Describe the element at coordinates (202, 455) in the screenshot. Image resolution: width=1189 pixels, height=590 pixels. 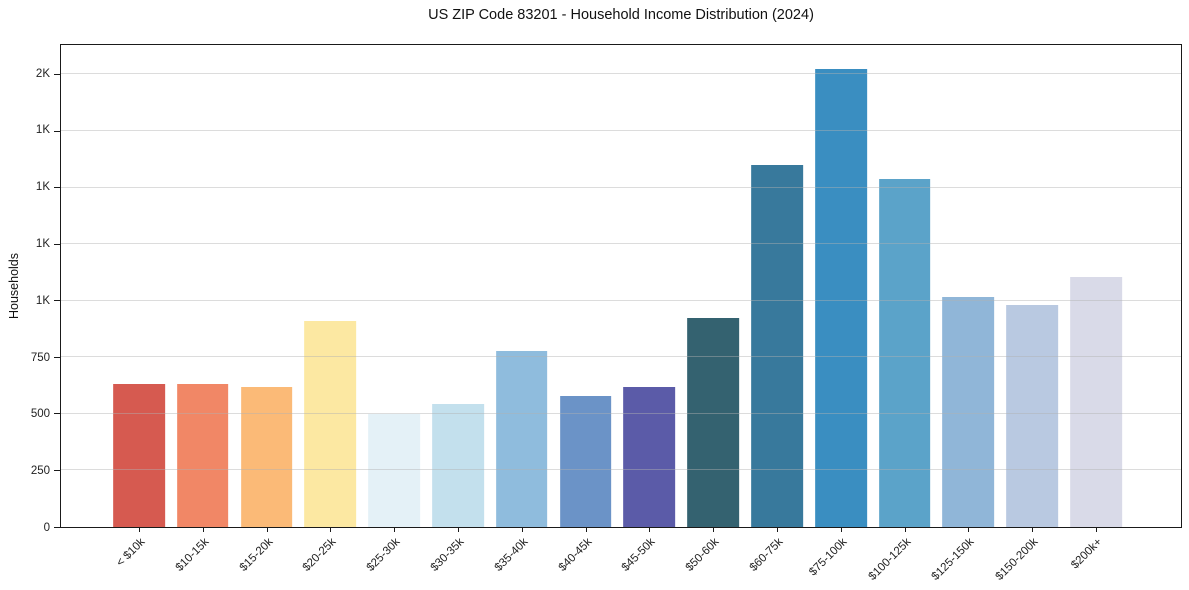
I see `bar-10-15k` at that location.